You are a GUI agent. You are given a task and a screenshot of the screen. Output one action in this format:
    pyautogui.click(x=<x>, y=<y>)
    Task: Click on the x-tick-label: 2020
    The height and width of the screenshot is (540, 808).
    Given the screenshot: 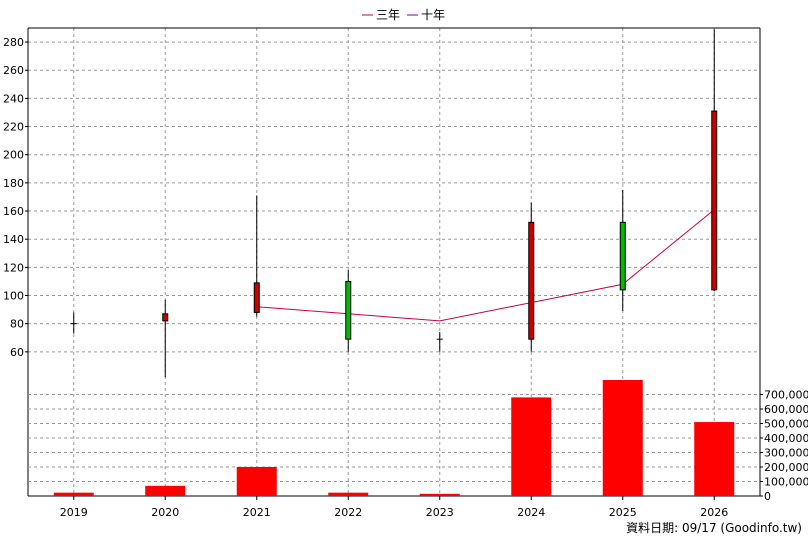 What is the action you would take?
    pyautogui.click(x=165, y=512)
    